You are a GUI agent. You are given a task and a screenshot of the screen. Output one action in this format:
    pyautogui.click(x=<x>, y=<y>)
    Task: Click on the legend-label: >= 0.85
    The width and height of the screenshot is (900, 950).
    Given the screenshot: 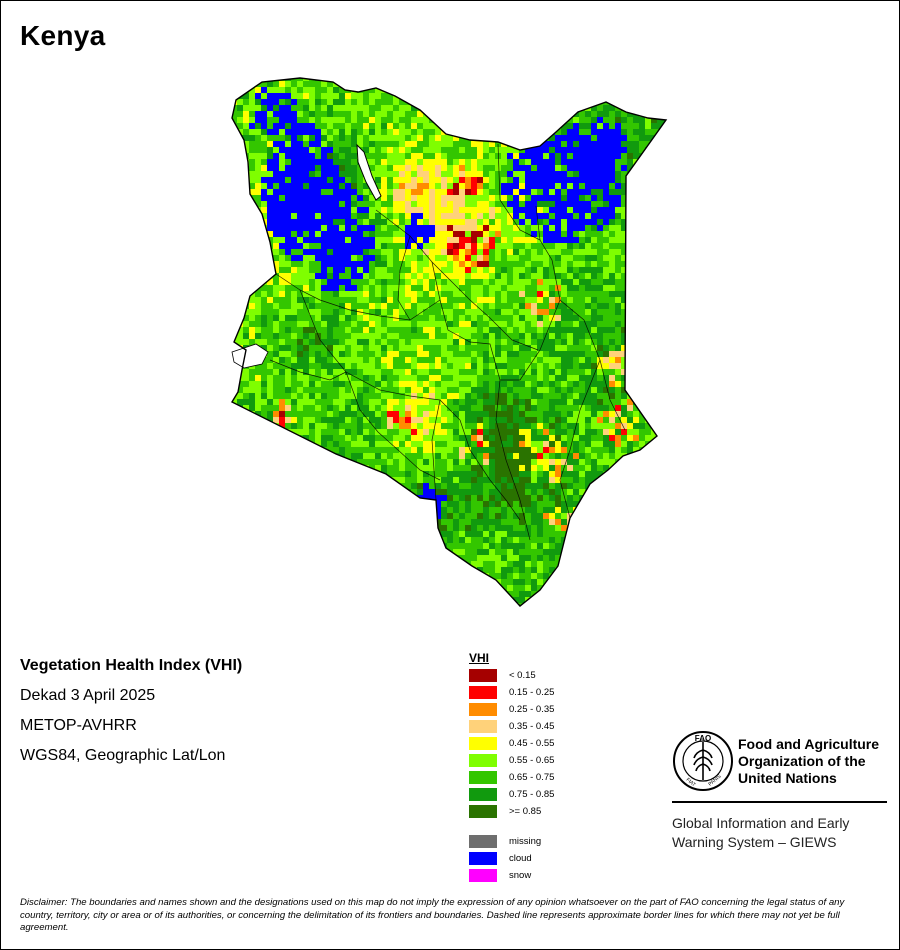 What is the action you would take?
    pyautogui.click(x=525, y=811)
    